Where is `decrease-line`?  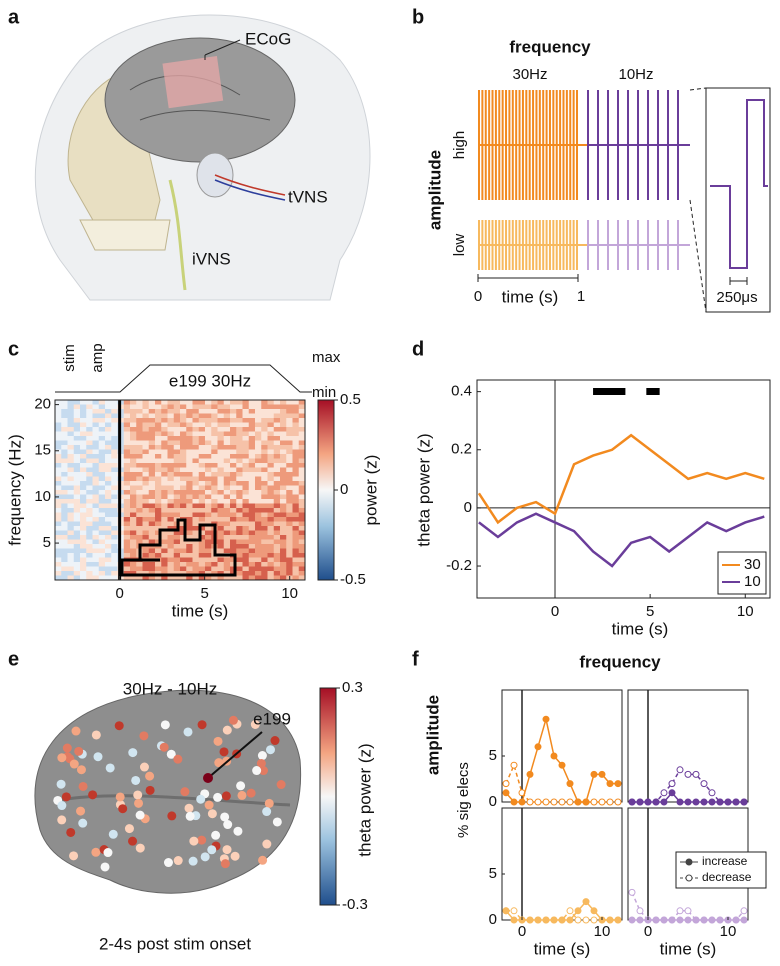 decrease-line is located at coordinates (688, 906).